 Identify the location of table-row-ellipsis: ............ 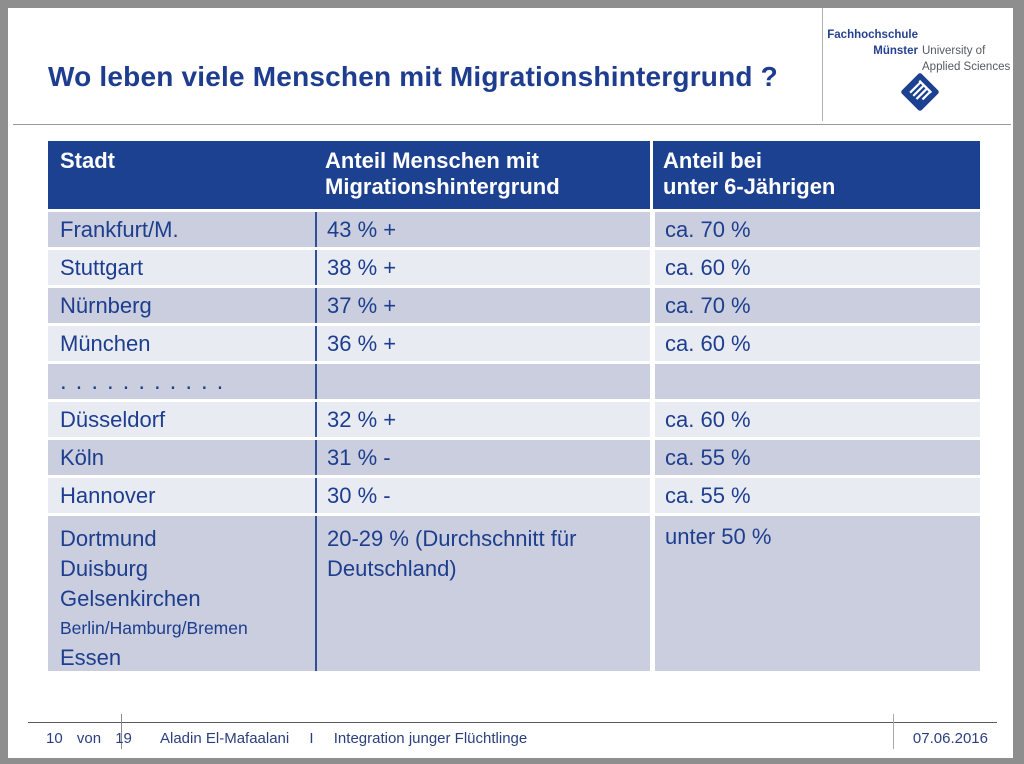
(514, 380).